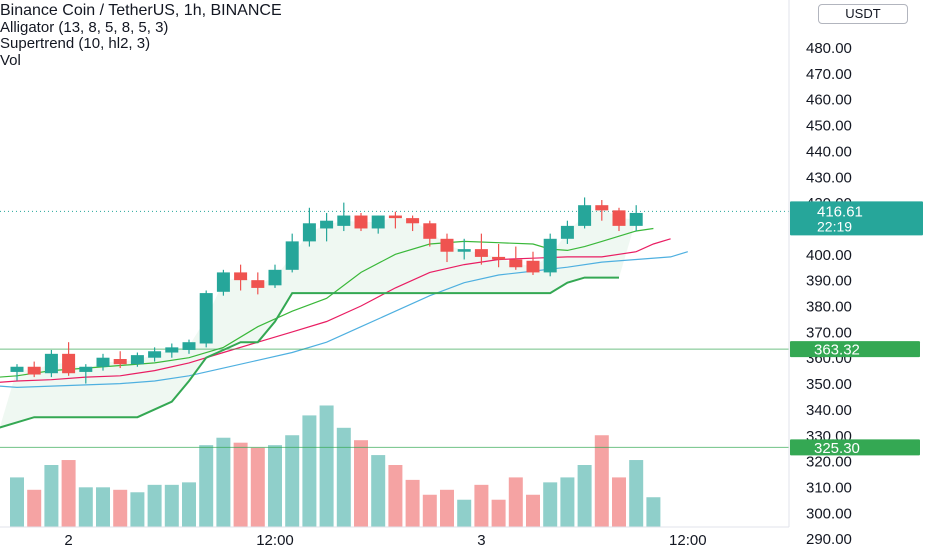 The height and width of the screenshot is (550, 932). I want to click on price-tick-label: 380.00, so click(829, 307).